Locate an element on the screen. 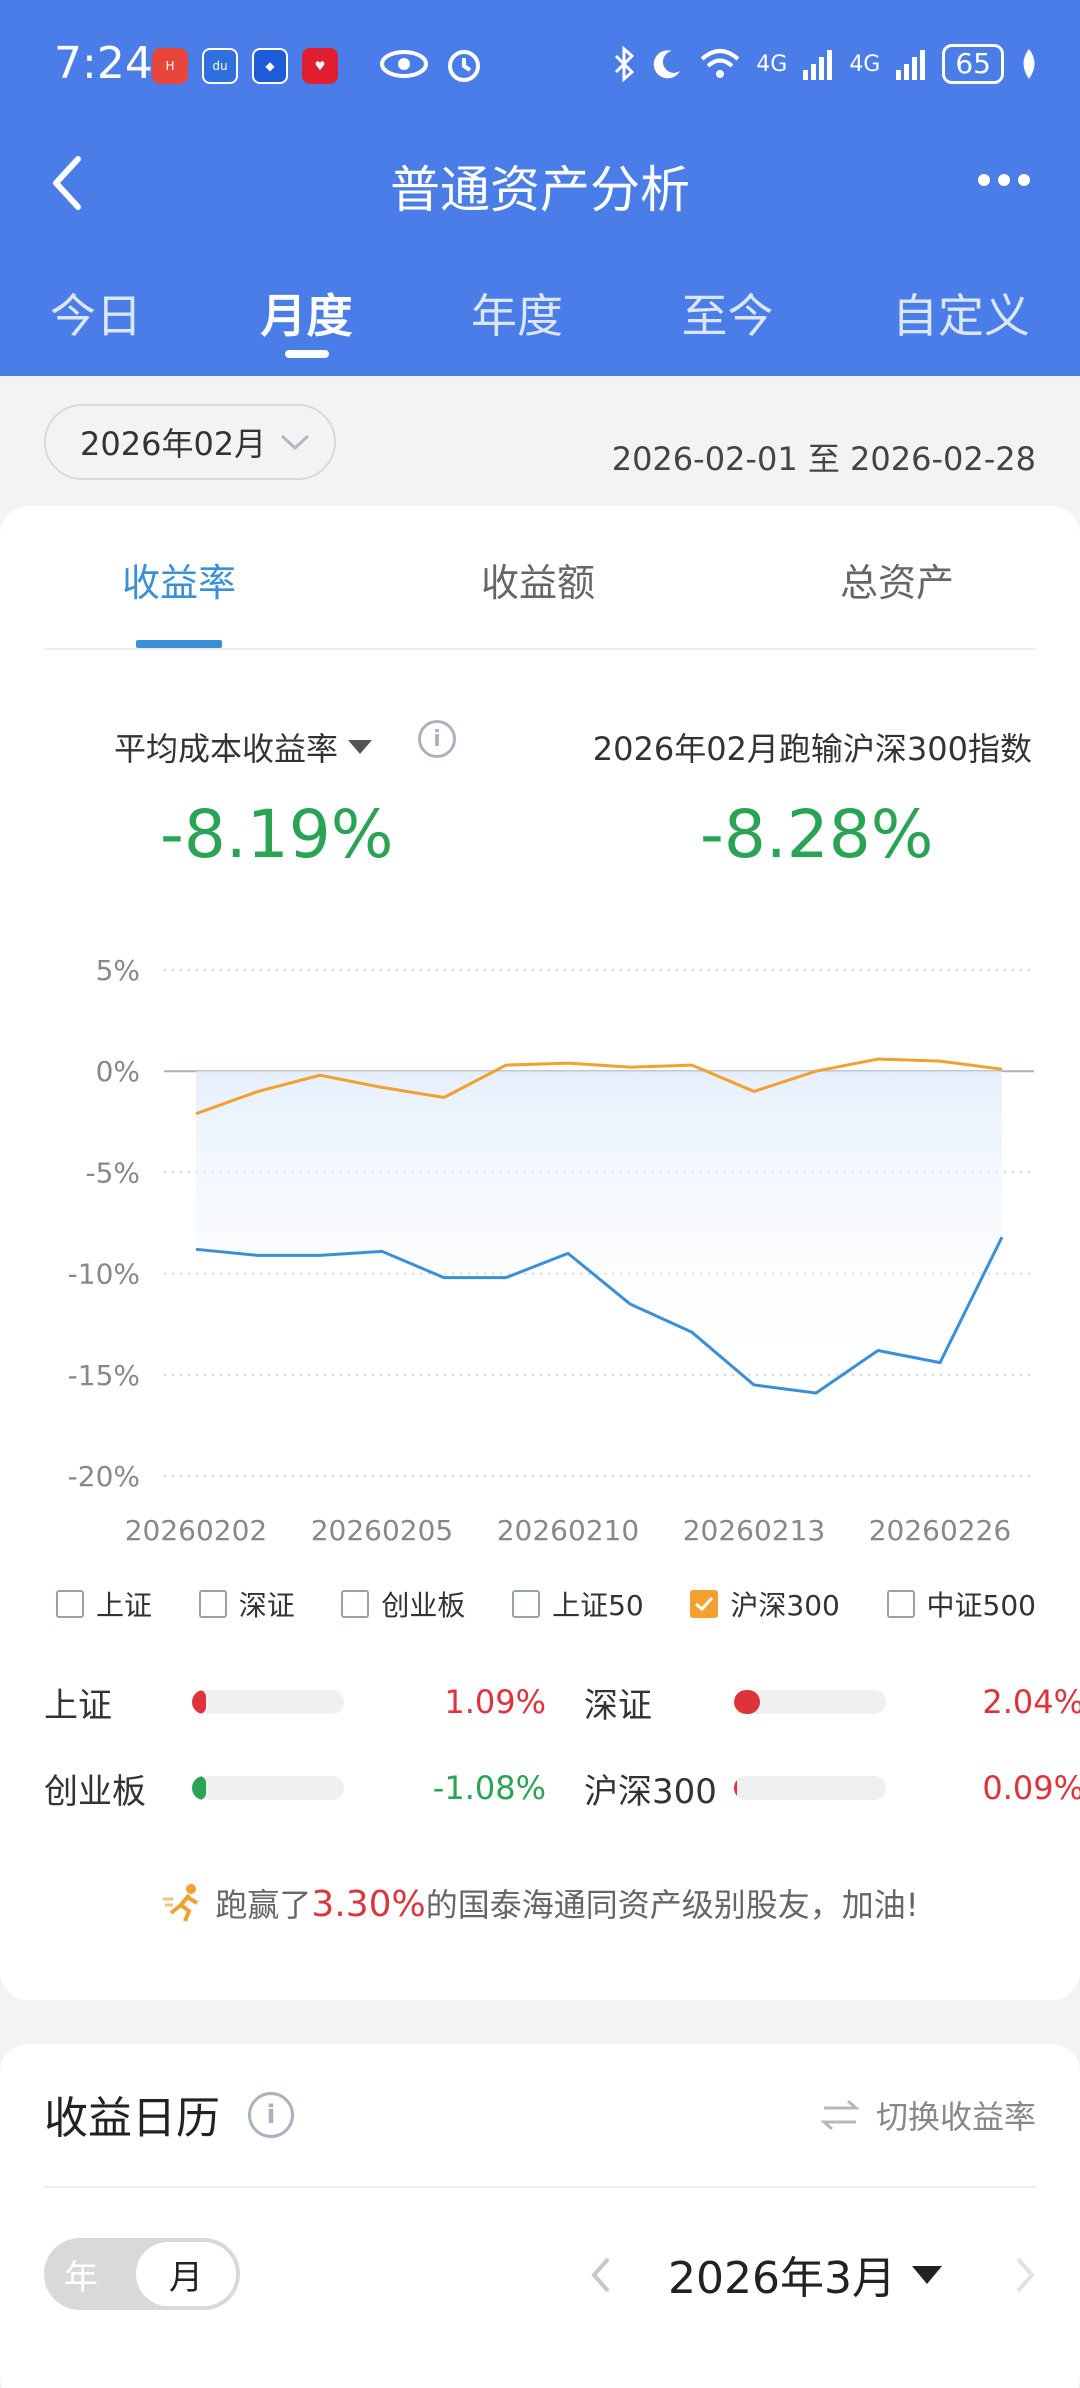  nav-bar: 普通资产分析 is located at coordinates (540, 185).